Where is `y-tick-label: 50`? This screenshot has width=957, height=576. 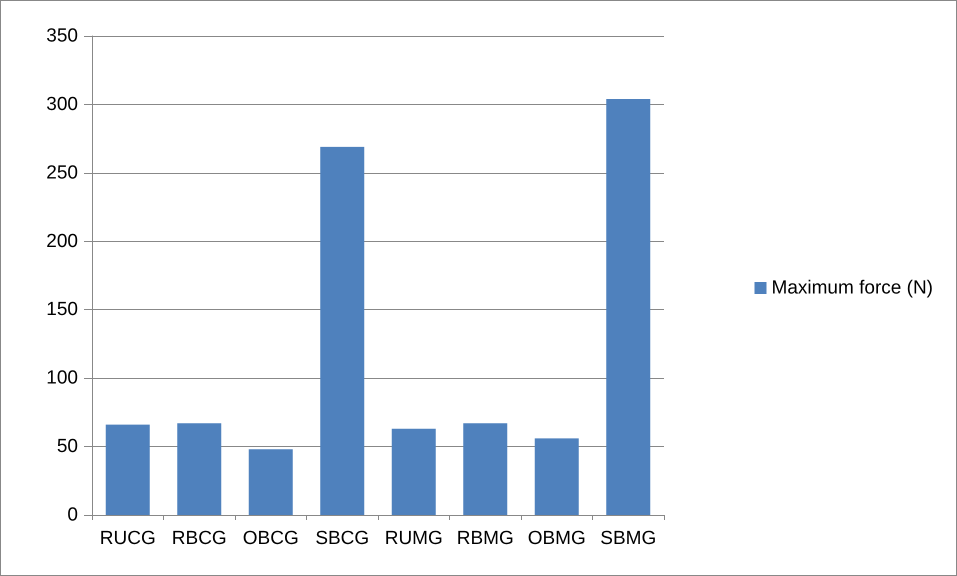
y-tick-label: 50 is located at coordinates (67, 447).